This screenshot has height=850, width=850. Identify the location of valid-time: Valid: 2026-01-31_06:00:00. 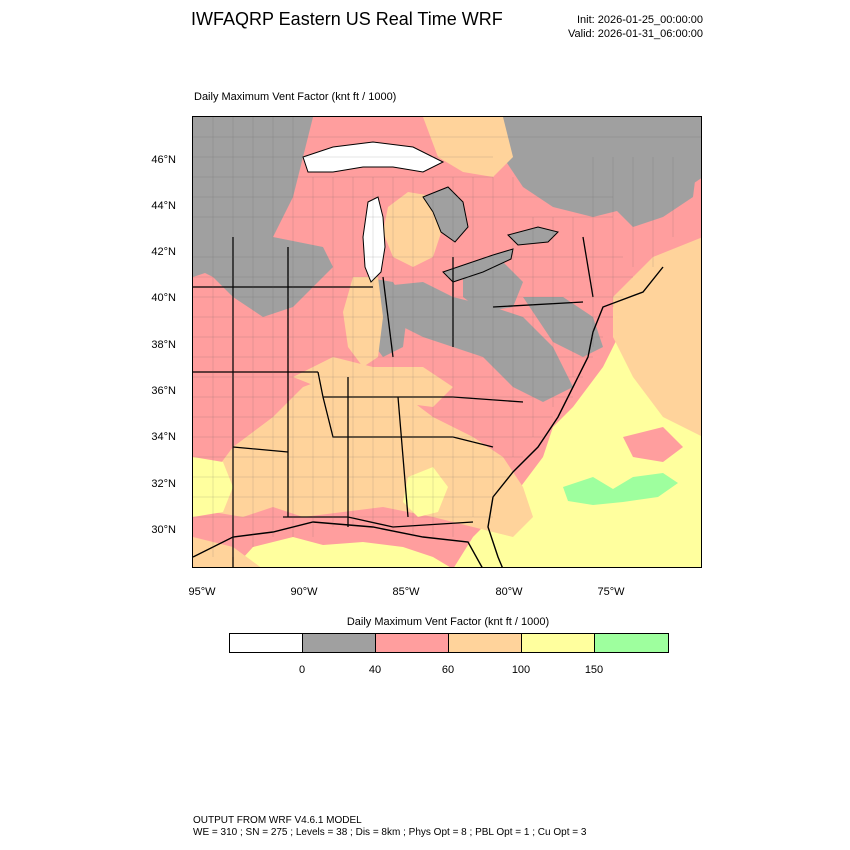
(635, 34).